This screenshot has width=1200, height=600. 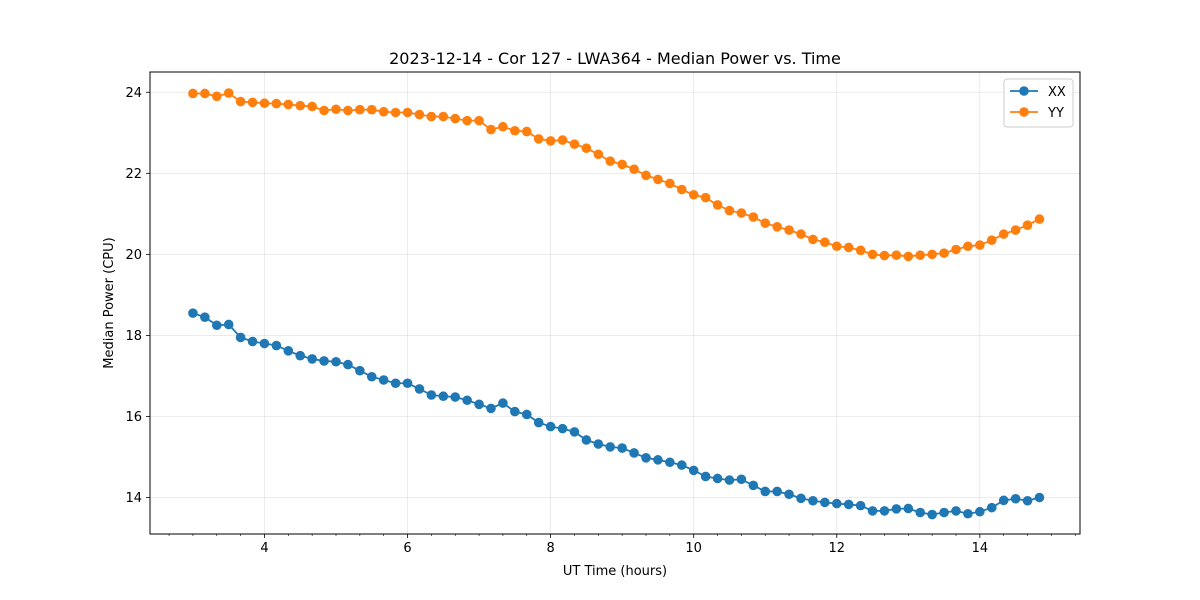 What do you see at coordinates (407, 548) in the screenshot?
I see `x-tick-label: 6` at bounding box center [407, 548].